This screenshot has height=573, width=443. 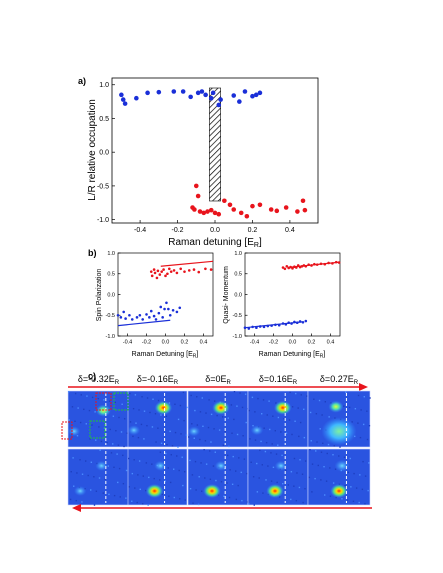 I want to click on x-tick-label: 0.0, so click(x=293, y=343).